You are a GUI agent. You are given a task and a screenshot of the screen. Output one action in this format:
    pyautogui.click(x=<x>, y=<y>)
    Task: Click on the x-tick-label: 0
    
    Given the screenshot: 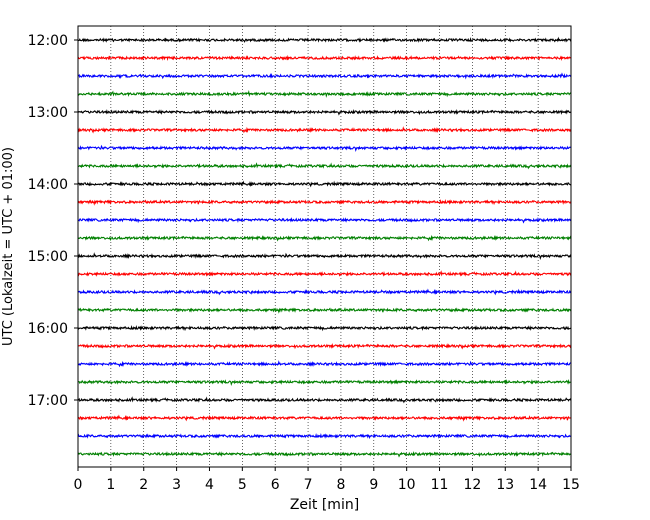 What is the action you would take?
    pyautogui.click(x=78, y=485)
    